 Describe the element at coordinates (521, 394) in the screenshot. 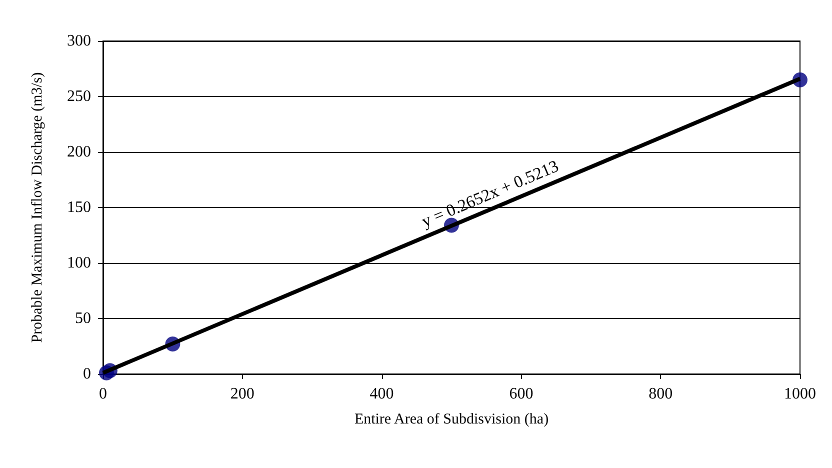

I see `x-tick-label: 600` at that location.